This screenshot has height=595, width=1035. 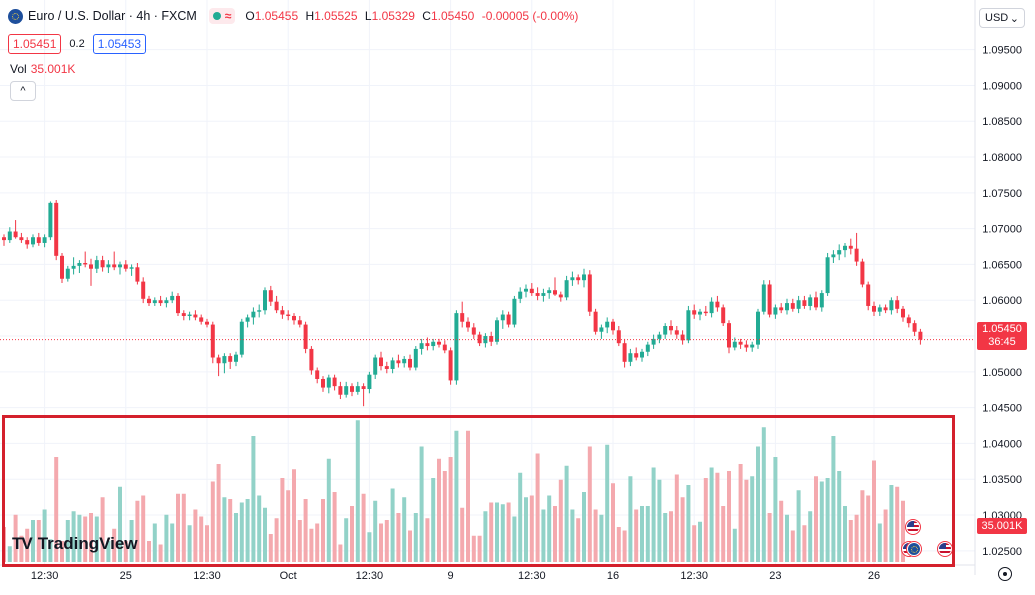 What do you see at coordinates (75, 544) in the screenshot?
I see `tradingview-logo: TV TradingView` at bounding box center [75, 544].